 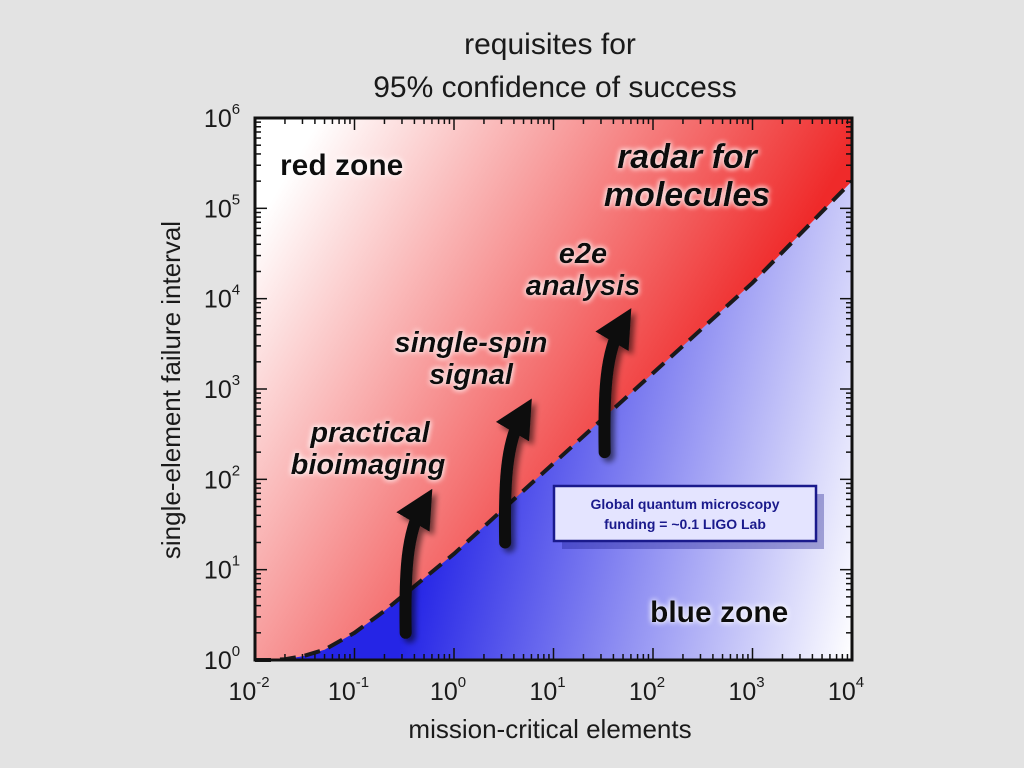 What do you see at coordinates (719, 612) in the screenshot?
I see `blue-zone-label: blue zone` at bounding box center [719, 612].